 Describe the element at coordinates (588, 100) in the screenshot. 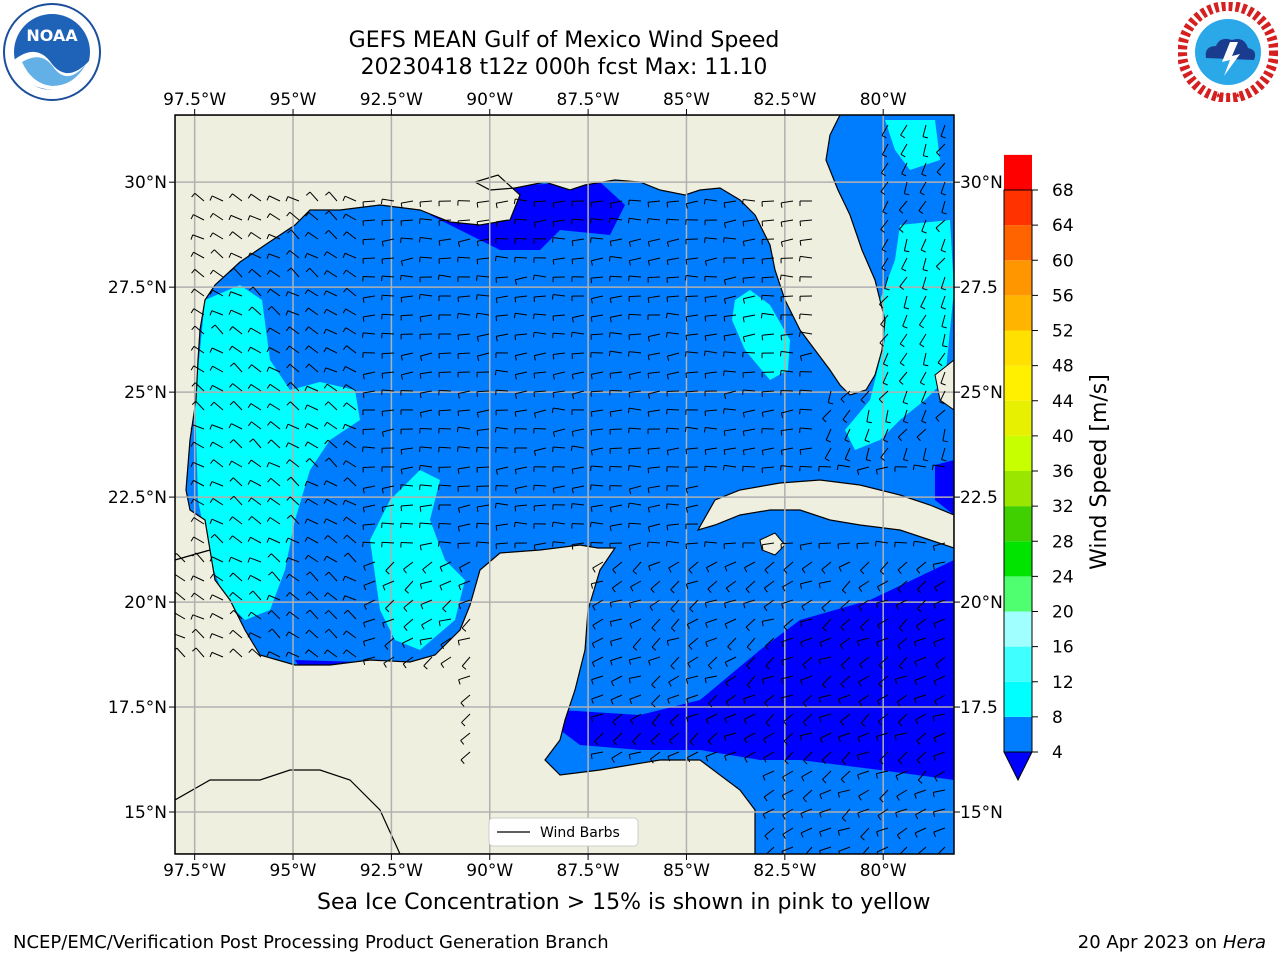

I see `lon-label-top: 87.5°W` at that location.